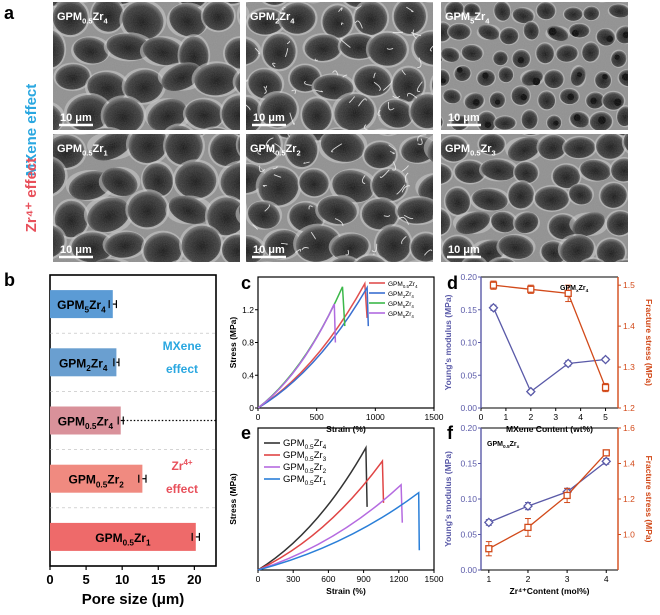 The image size is (660, 615). What do you see at coordinates (246, 433) in the screenshot?
I see `panel-label-e: e` at bounding box center [246, 433].